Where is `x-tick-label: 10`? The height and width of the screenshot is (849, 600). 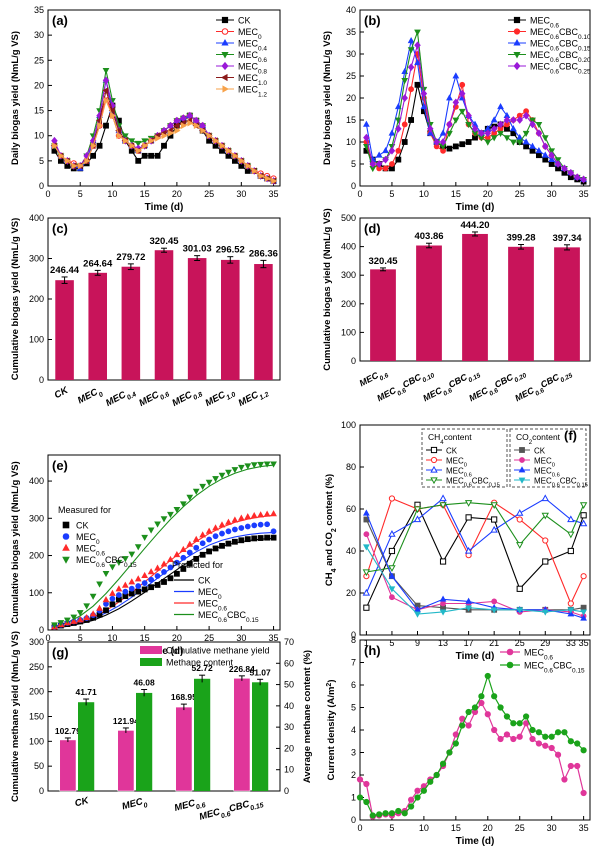
x-tick-label: 10 is located at coordinates (424, 194).